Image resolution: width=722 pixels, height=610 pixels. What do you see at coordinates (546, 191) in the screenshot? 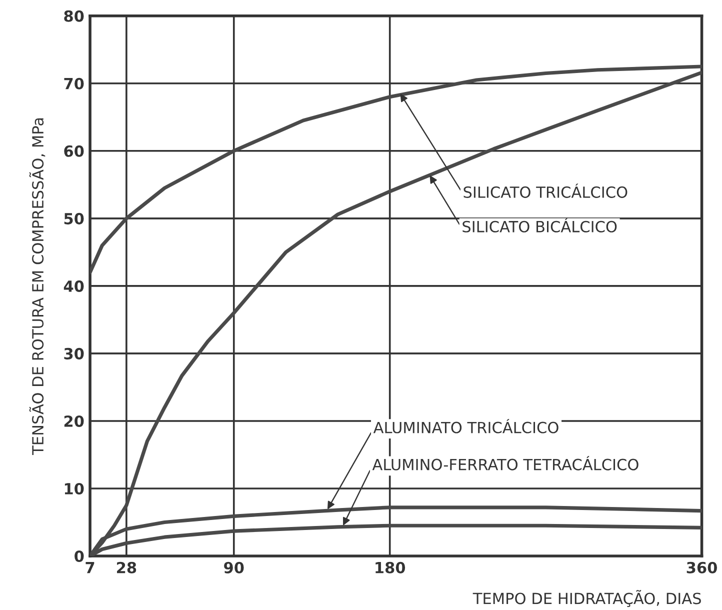
I see `annotation: SILICATO TRICÁLCICO` at bounding box center [546, 191].